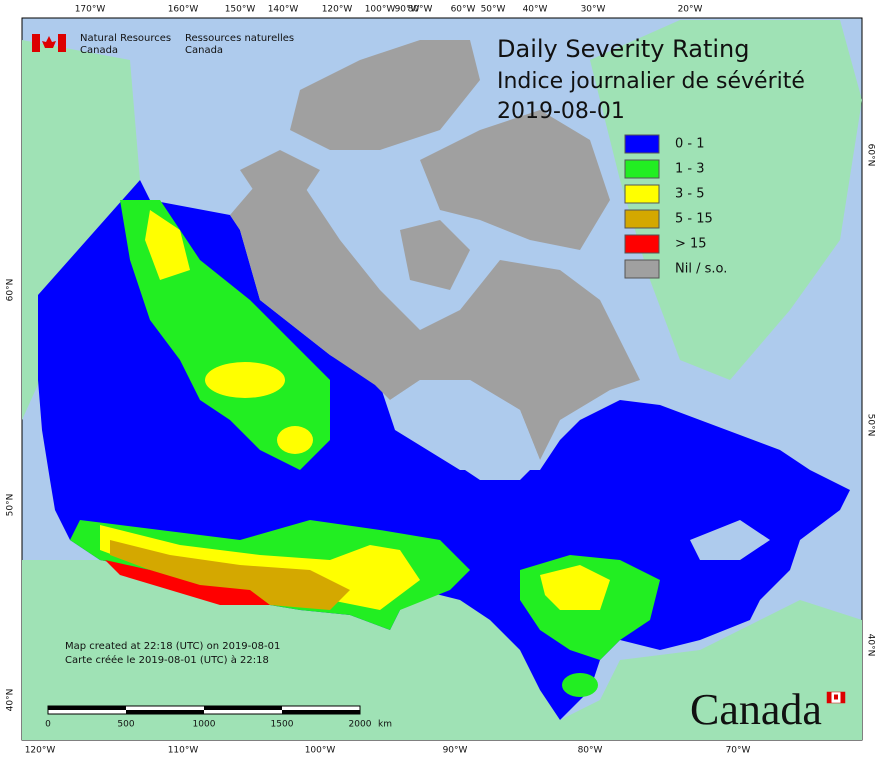 This screenshot has width=880, height=764. What do you see at coordinates (183, 10) in the screenshot?
I see `lon-label: 160°W` at bounding box center [183, 10].